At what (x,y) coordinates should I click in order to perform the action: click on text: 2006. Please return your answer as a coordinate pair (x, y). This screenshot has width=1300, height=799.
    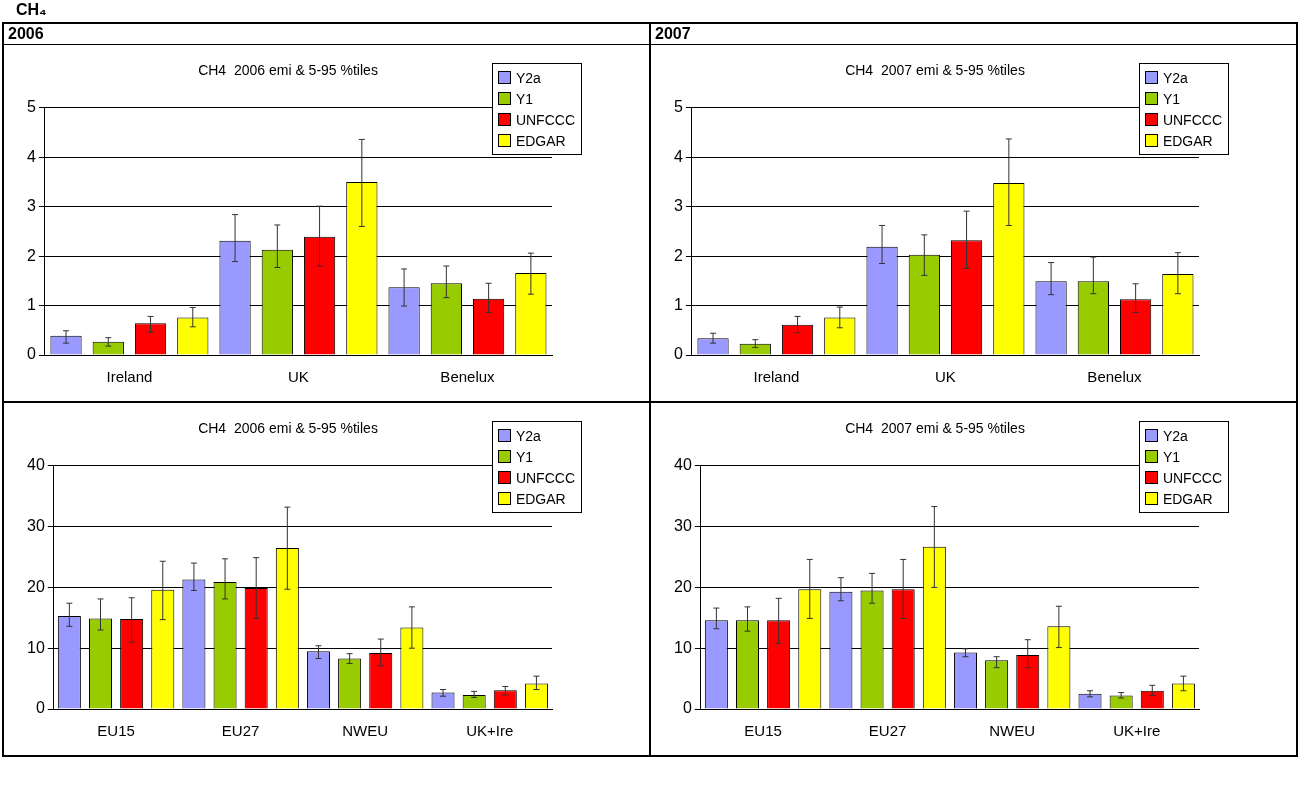
    Looking at the image, I should click on (326, 34).